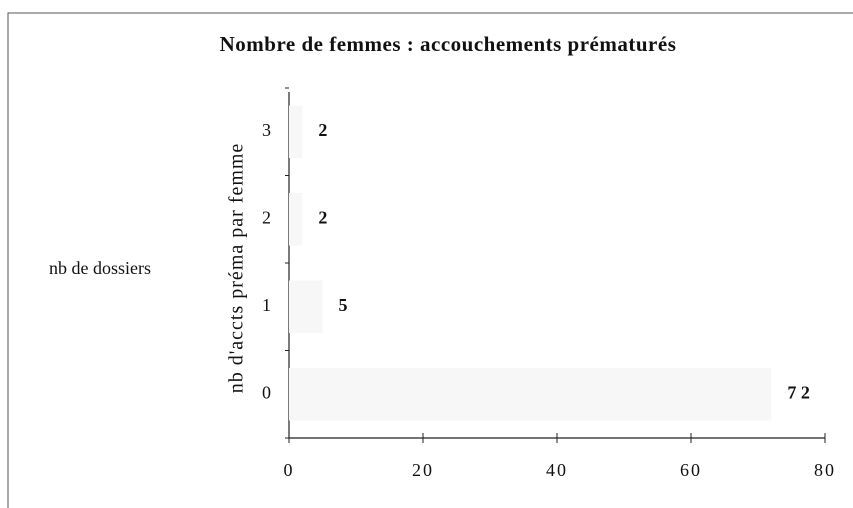  Describe the element at coordinates (100, 268) in the screenshot. I see `legend-label: nb de dossiers` at that location.